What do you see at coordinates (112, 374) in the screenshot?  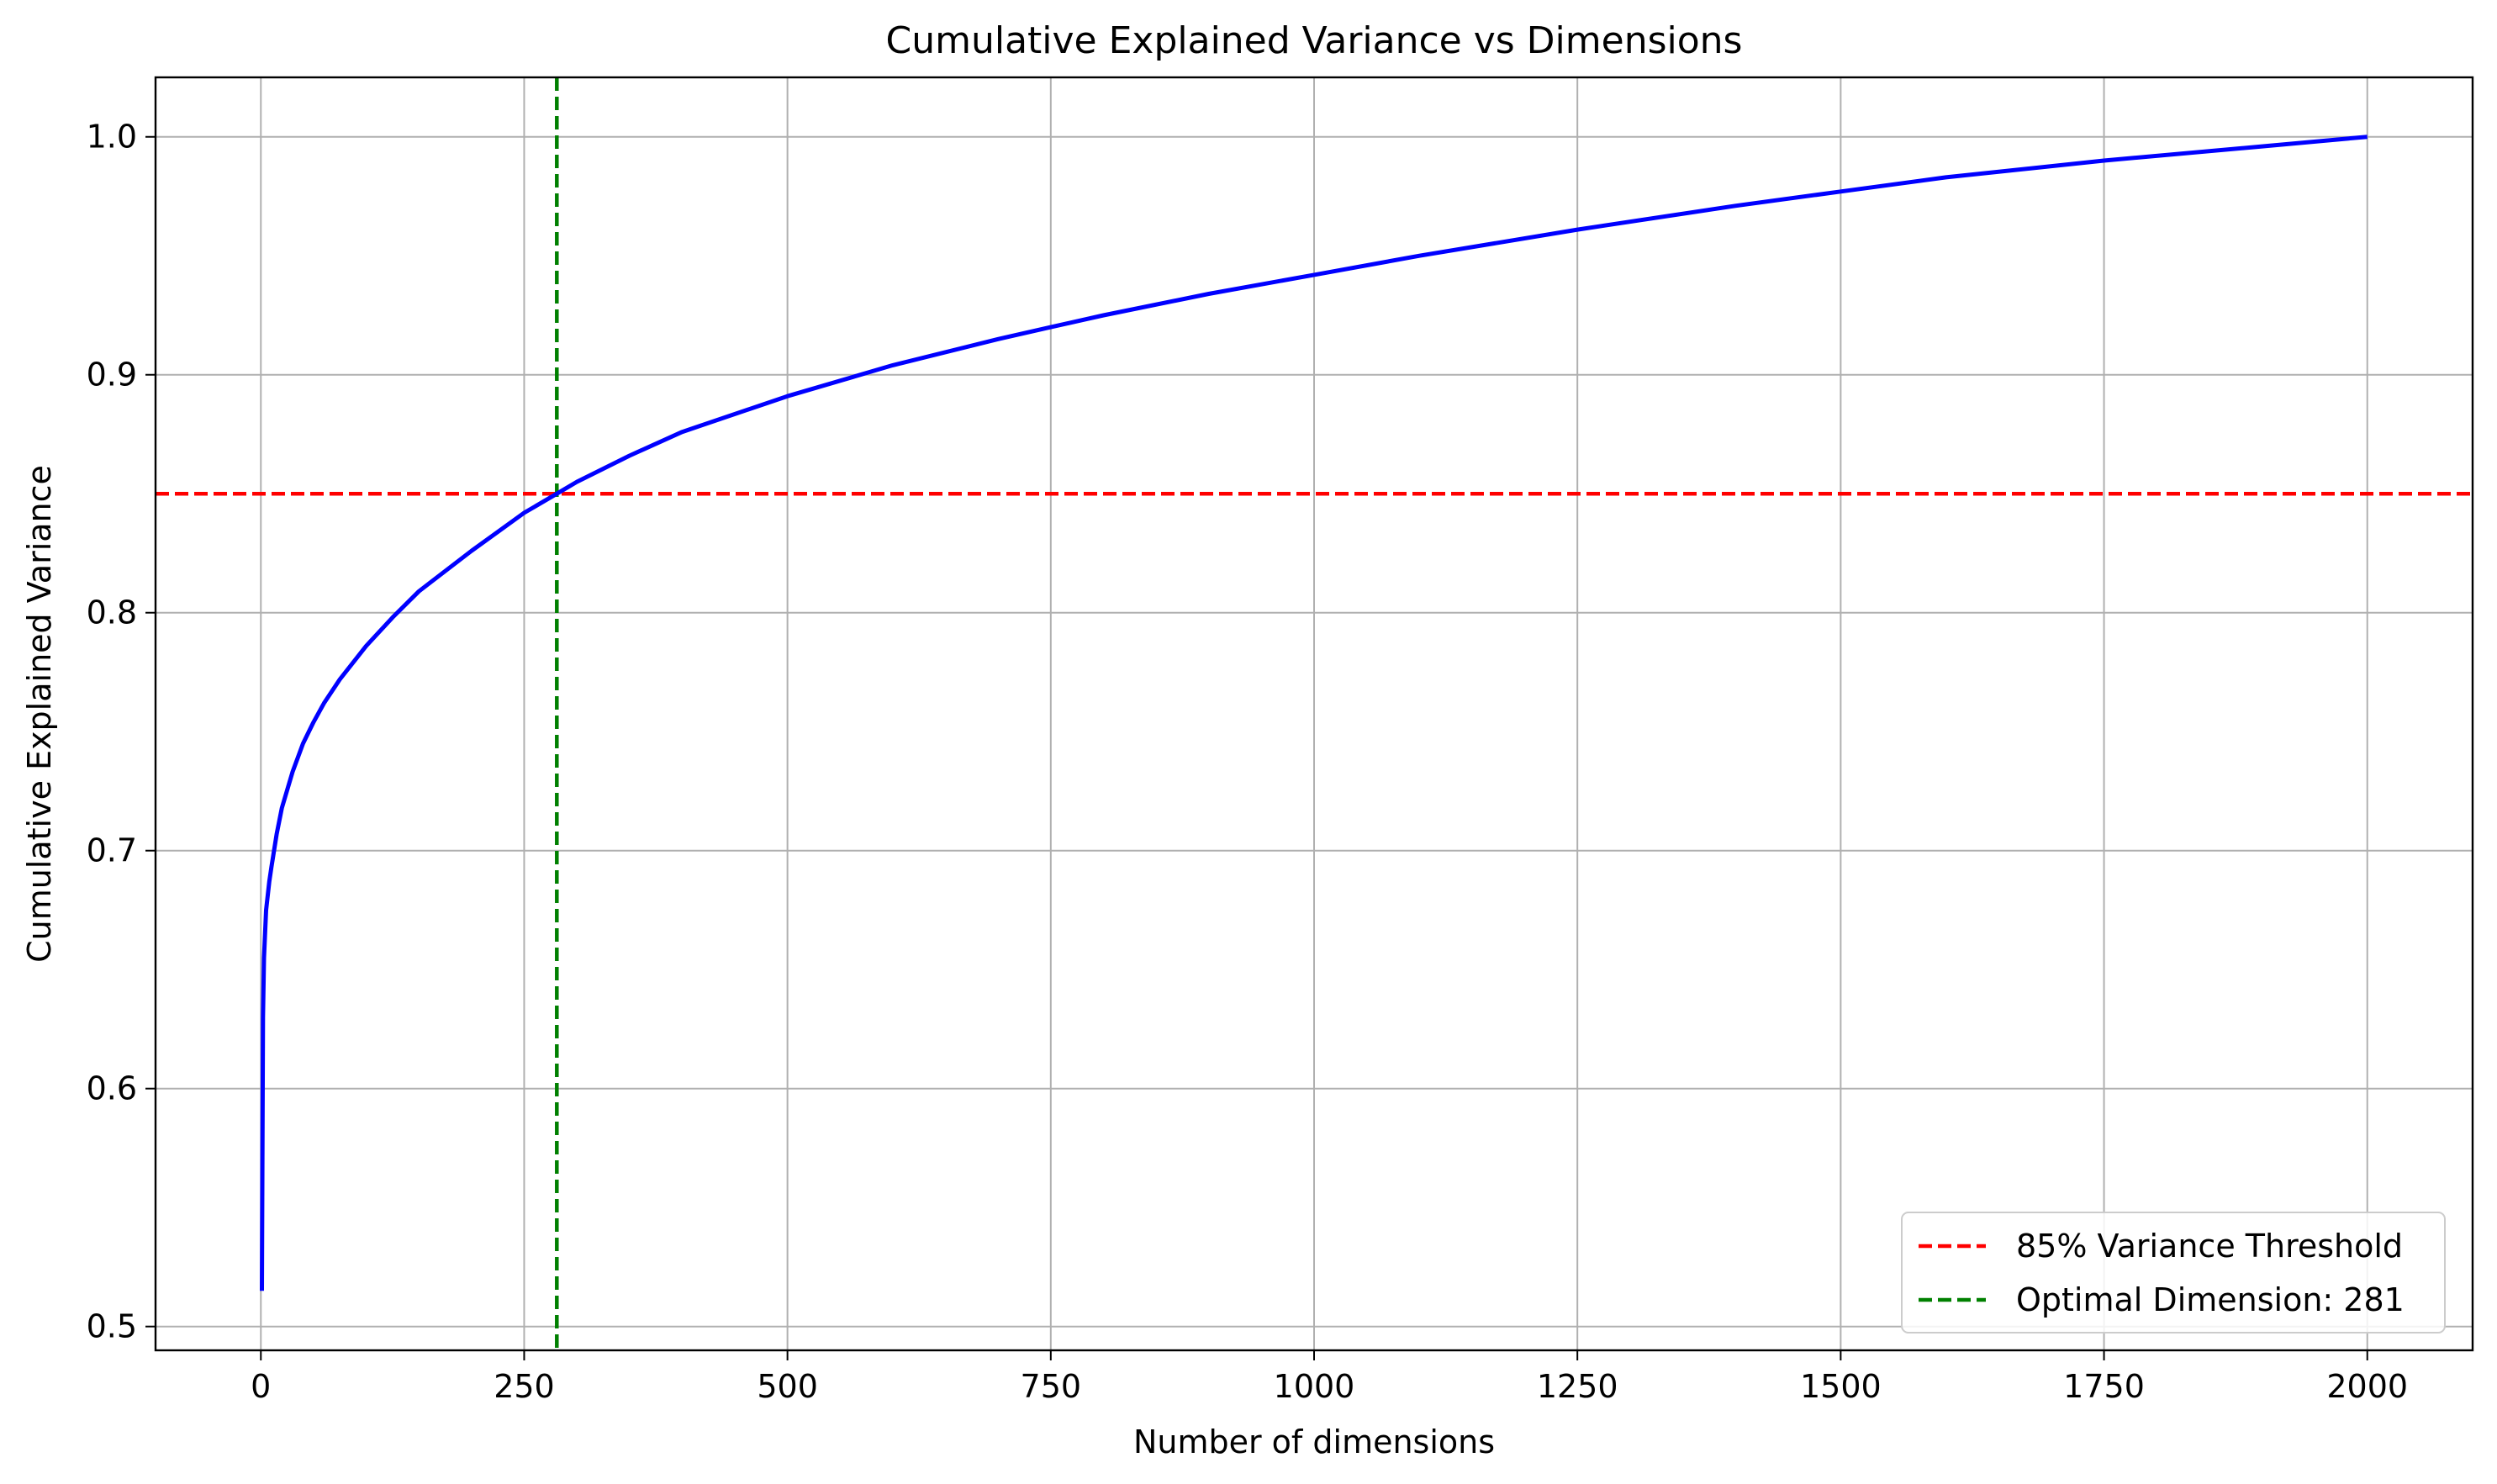 I see `y-tick-label: 0.9` at bounding box center [112, 374].